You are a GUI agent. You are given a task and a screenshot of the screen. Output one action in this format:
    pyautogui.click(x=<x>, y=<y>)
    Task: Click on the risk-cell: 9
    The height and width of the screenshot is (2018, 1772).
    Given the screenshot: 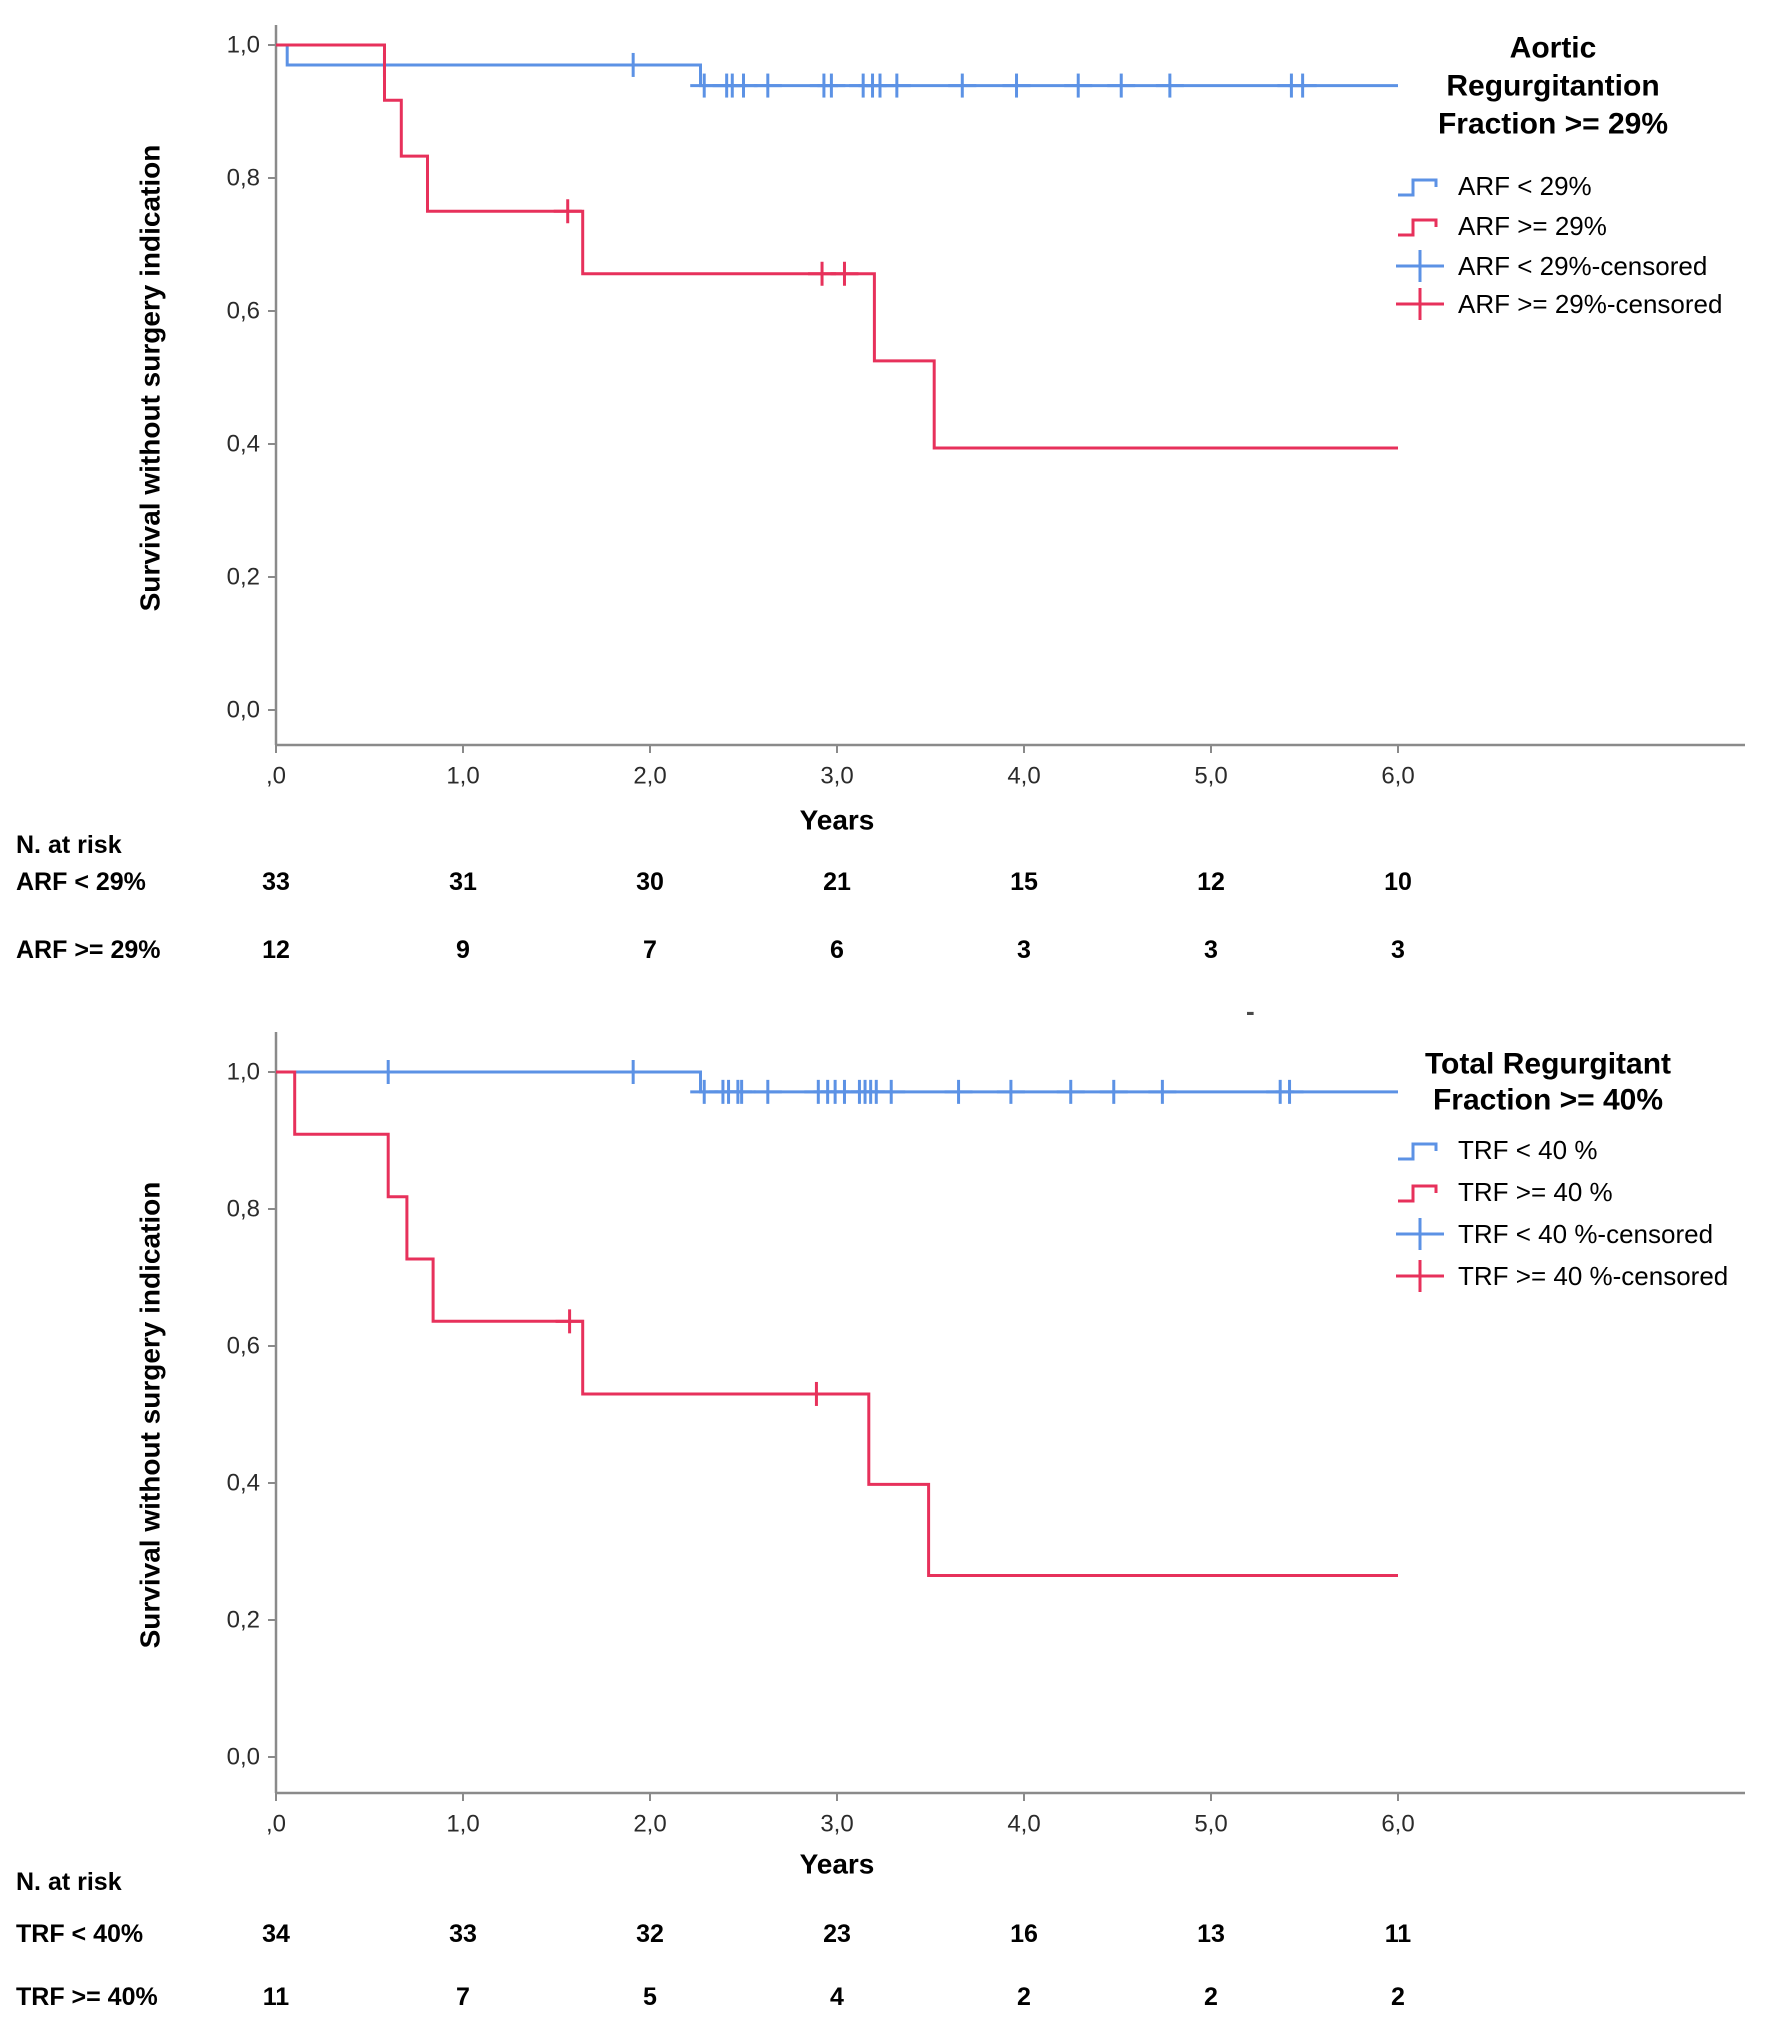 What is the action you would take?
    pyautogui.click(x=463, y=950)
    